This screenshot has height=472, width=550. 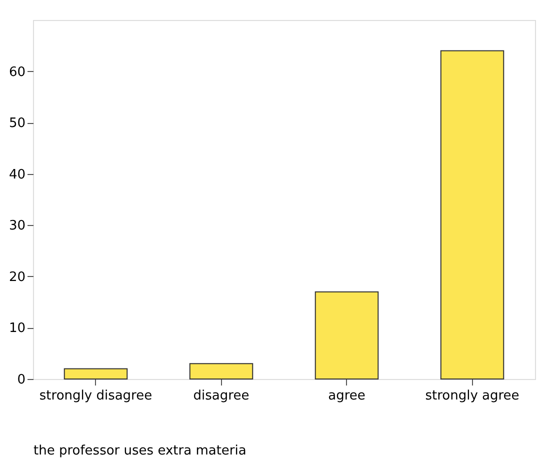 I want to click on x-tick-label: strongly agree, so click(x=472, y=396).